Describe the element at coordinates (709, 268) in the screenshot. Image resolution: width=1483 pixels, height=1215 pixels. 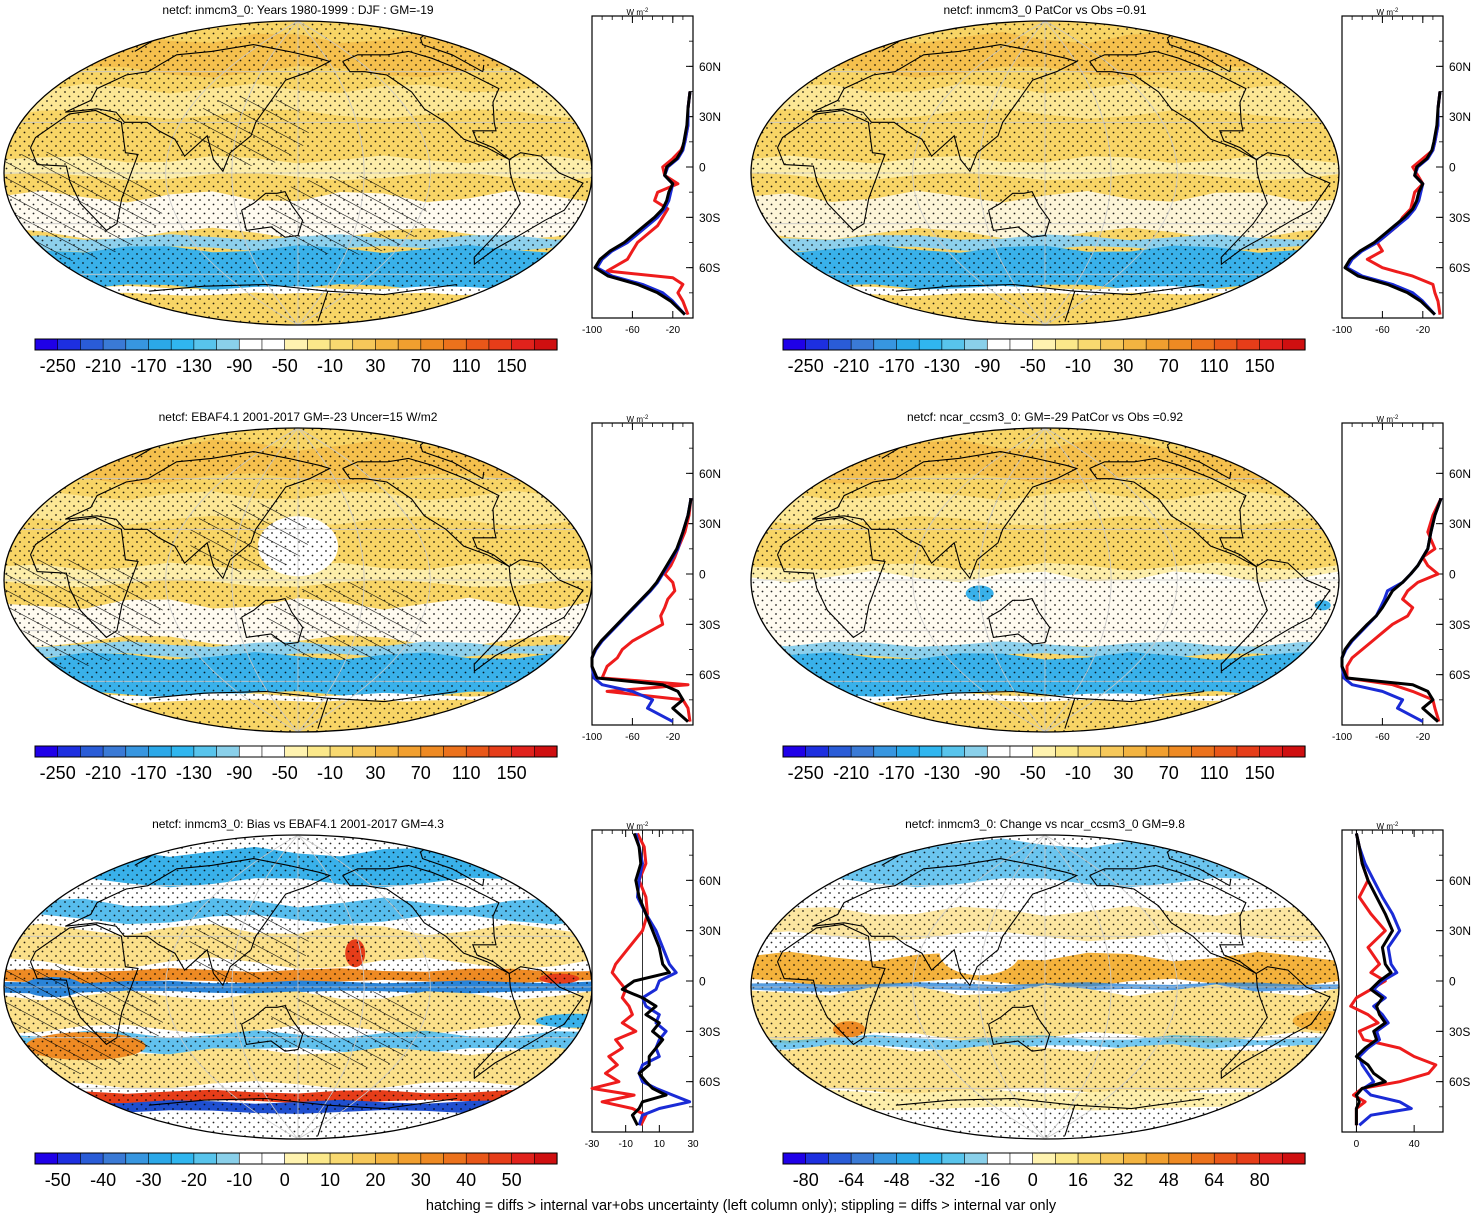
I see `profile-y-tick-label: 60S` at that location.